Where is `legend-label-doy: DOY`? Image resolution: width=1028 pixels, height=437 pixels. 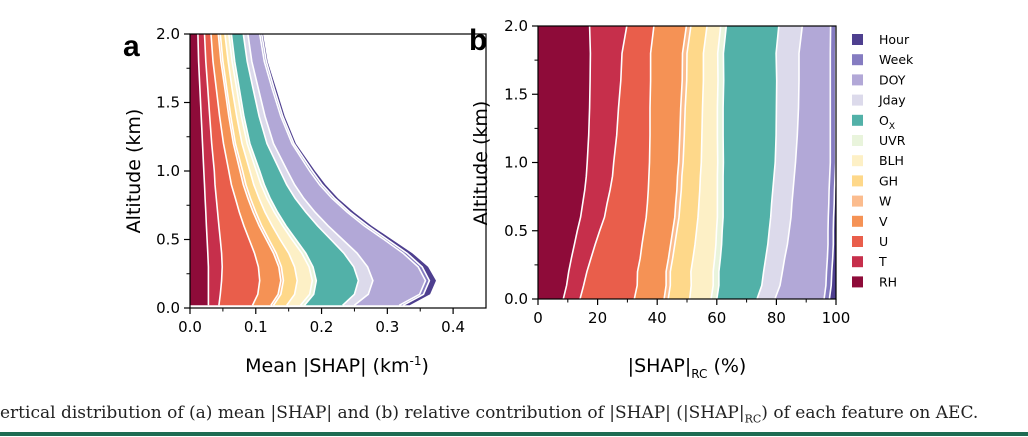
legend-label-doy: DOY is located at coordinates (892, 79).